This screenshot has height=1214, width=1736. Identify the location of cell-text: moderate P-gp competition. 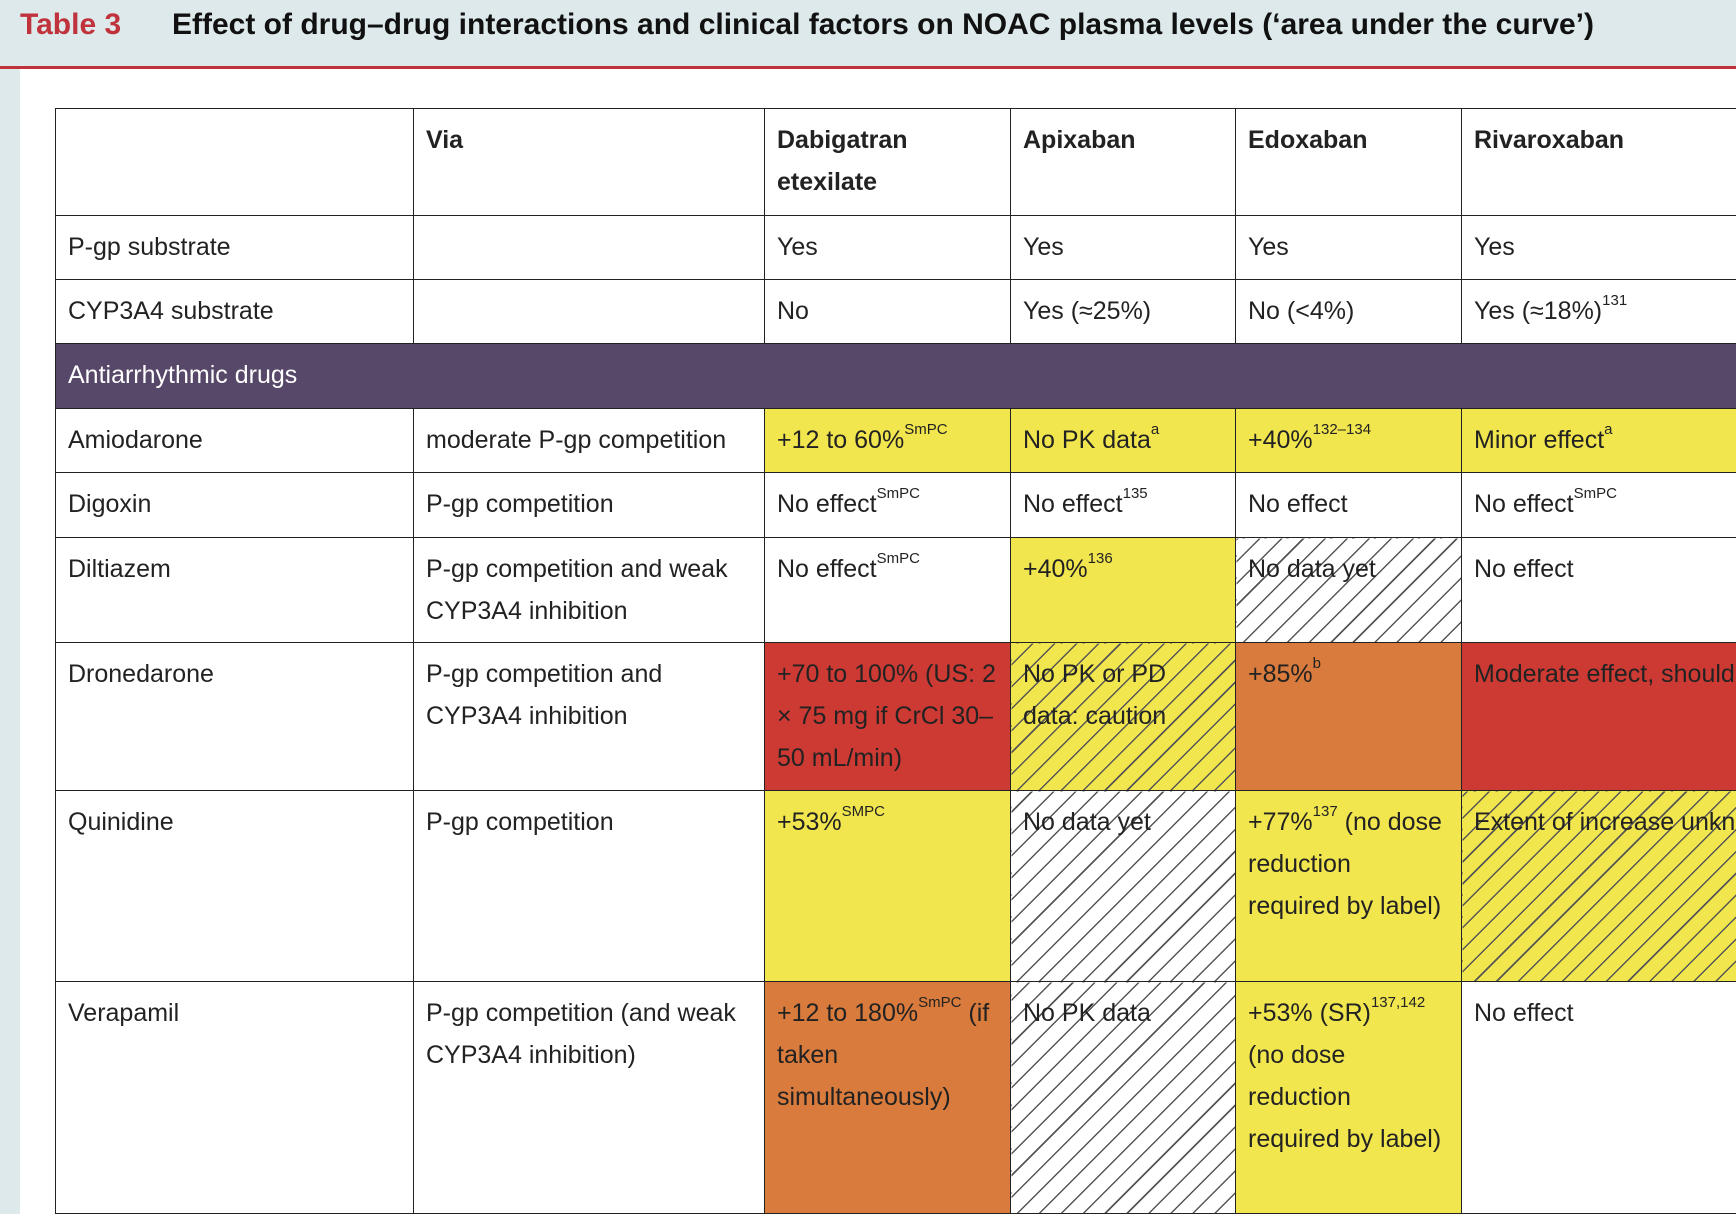
(576, 440).